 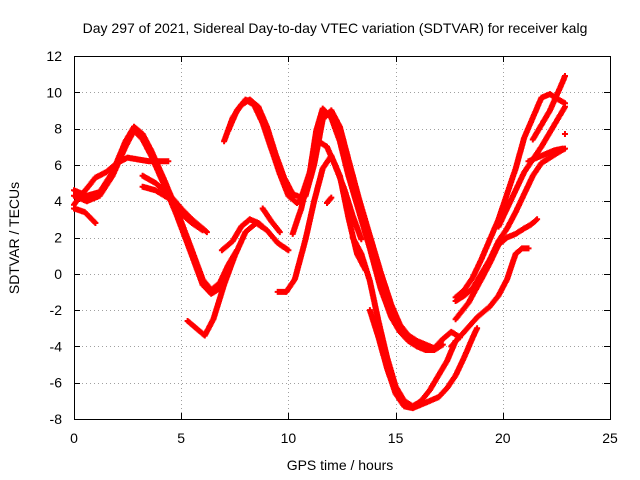 What do you see at coordinates (74, 438) in the screenshot?
I see `x-tick-label: 0` at bounding box center [74, 438].